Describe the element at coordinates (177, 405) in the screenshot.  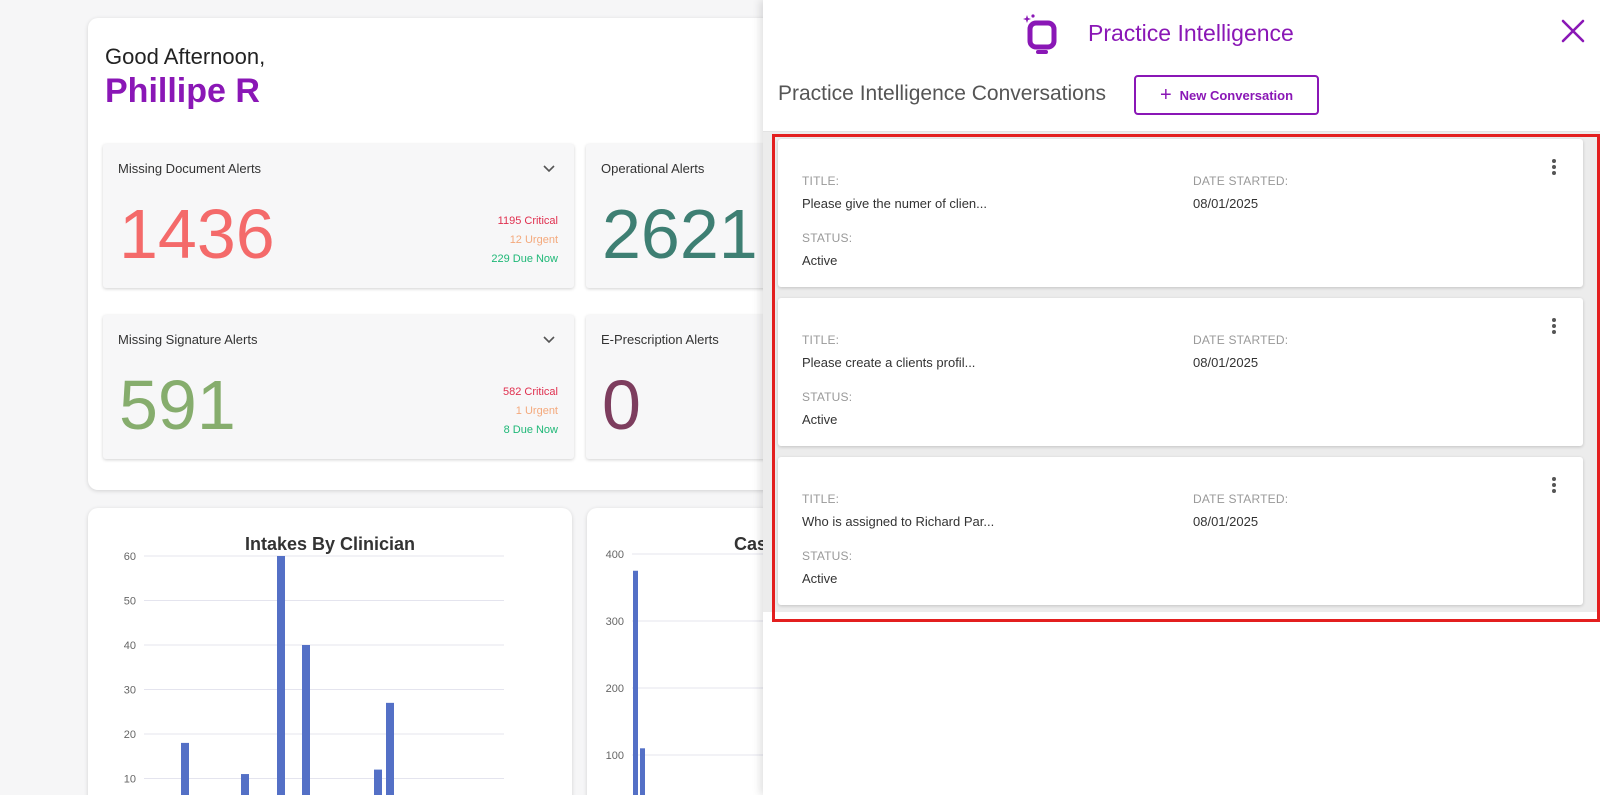
I see `alert-count: 591` at that location.